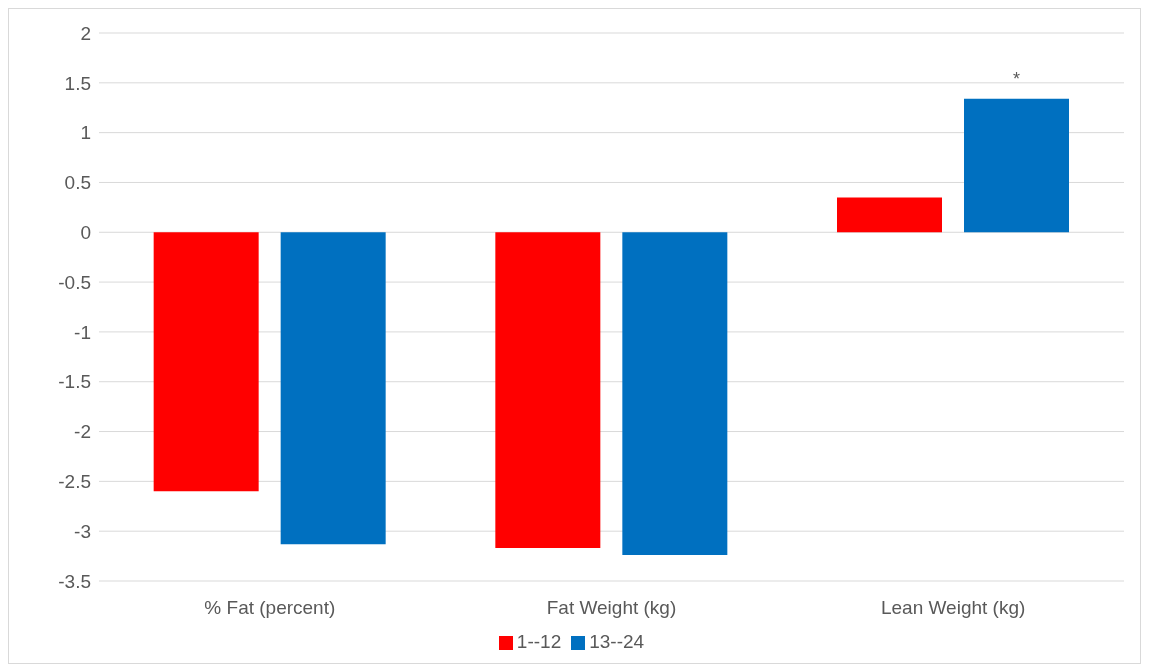 Image resolution: width=1149 pixels, height=672 pixels. What do you see at coordinates (1016, 78) in the screenshot?
I see `annotation: *` at bounding box center [1016, 78].